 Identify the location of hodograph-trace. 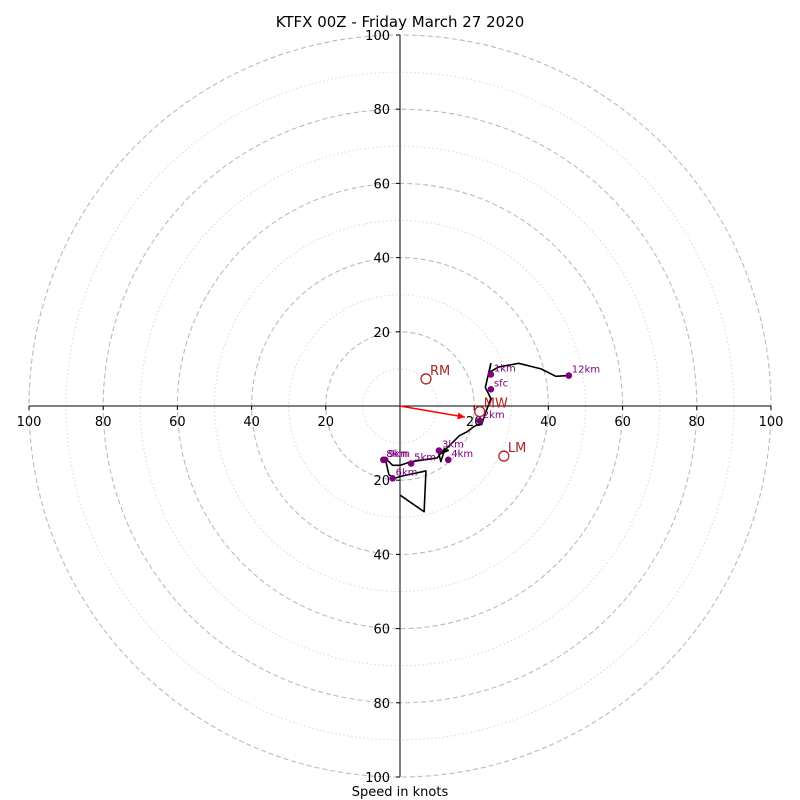
(476, 437).